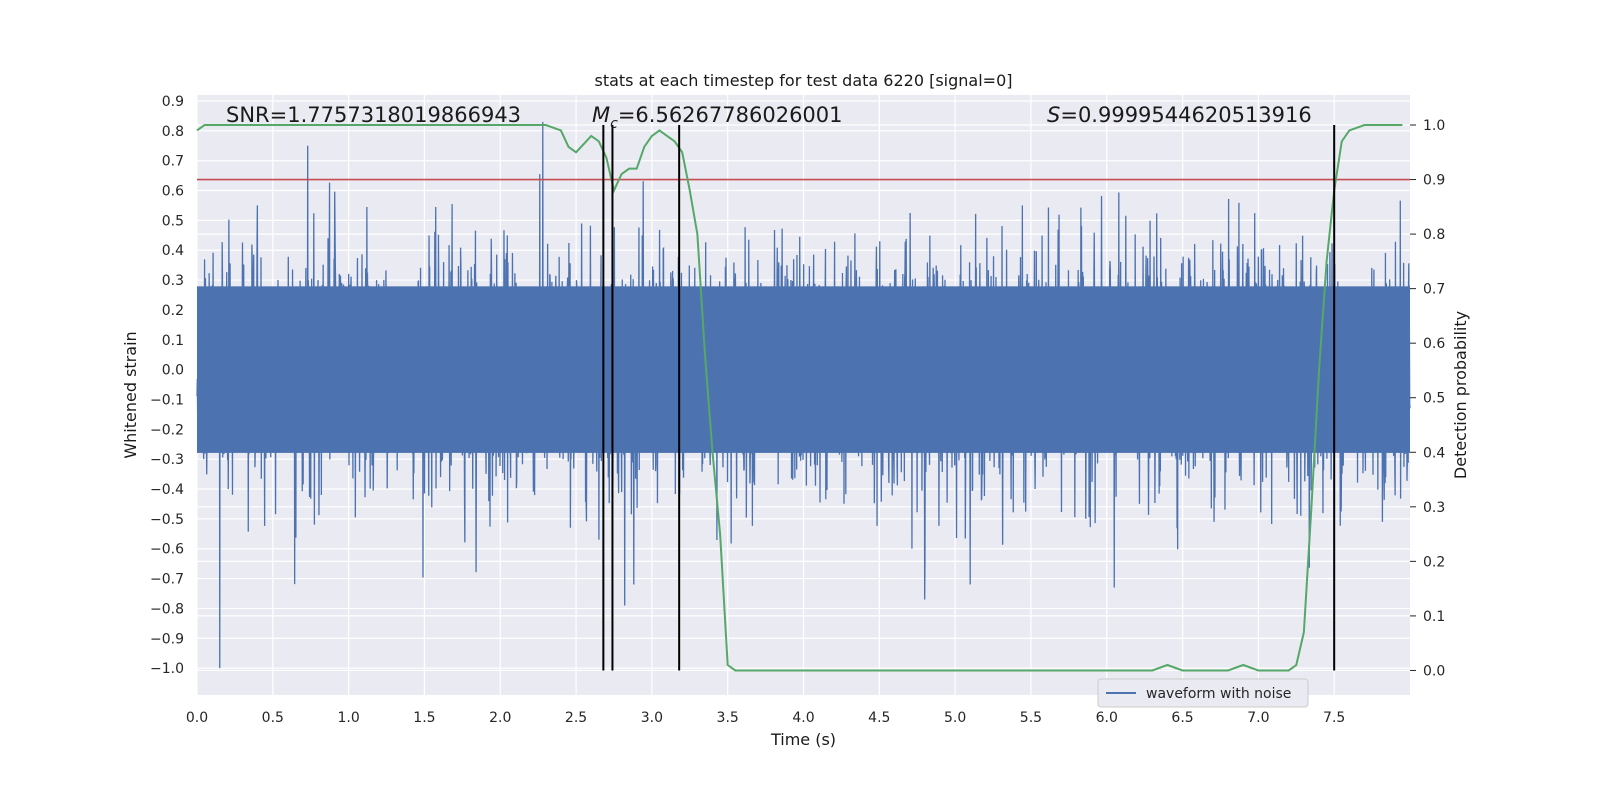 This screenshot has width=1600, height=800. I want to click on x-tick-label: 0.0, so click(197, 718).